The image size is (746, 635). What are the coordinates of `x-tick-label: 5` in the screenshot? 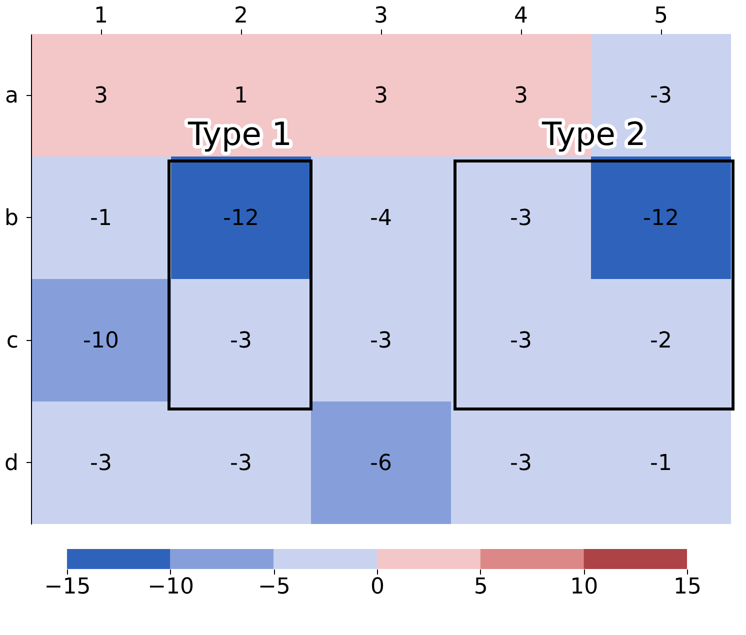 It's located at (661, 16).